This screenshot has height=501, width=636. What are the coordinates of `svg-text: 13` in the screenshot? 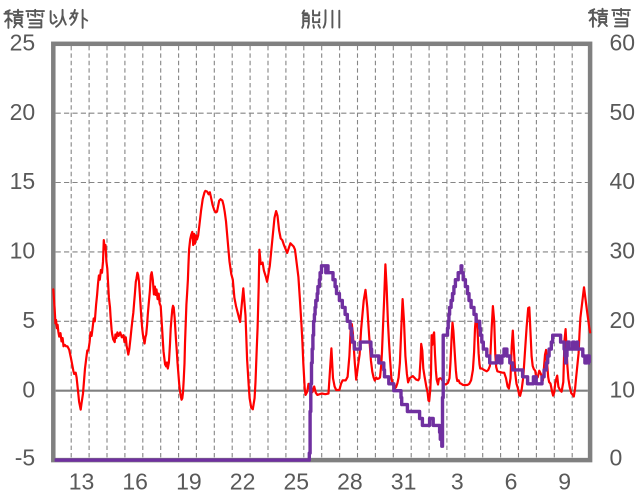 It's located at (82, 481).